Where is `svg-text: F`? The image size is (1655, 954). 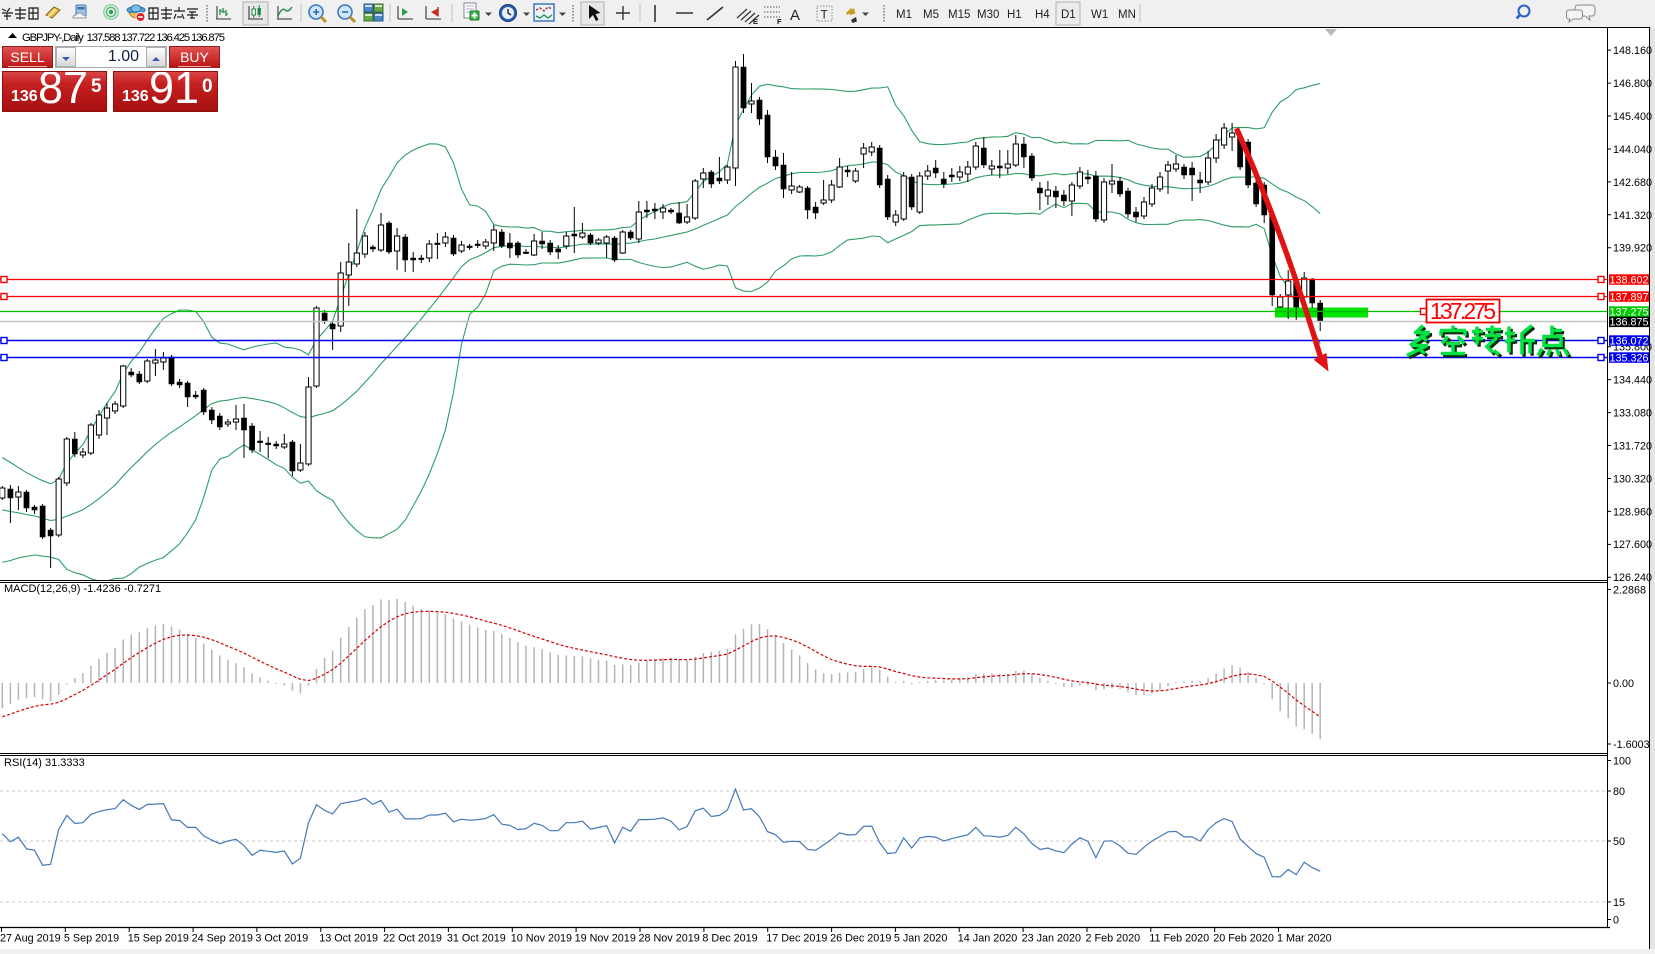 svg-text: F is located at coordinates (779, 21).